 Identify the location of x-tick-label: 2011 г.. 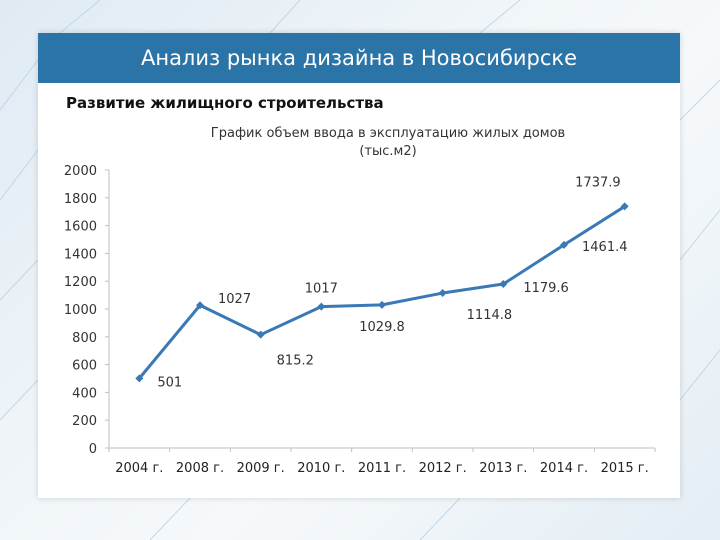
(382, 468).